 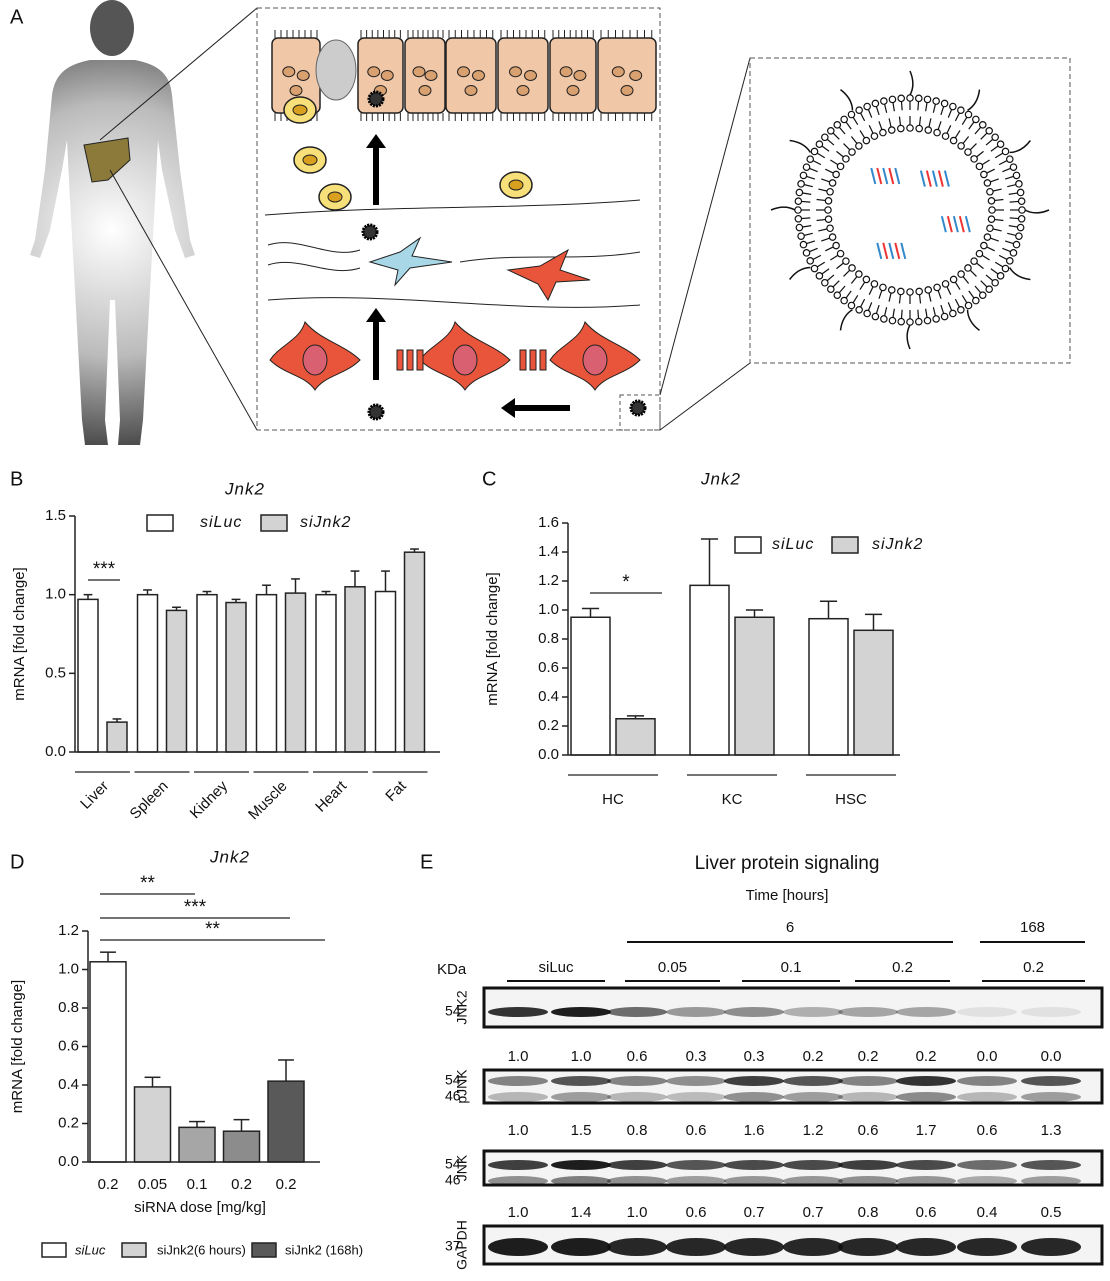 What do you see at coordinates (1033, 967) in the screenshot?
I see `lane-group-label: 0.2` at bounding box center [1033, 967].